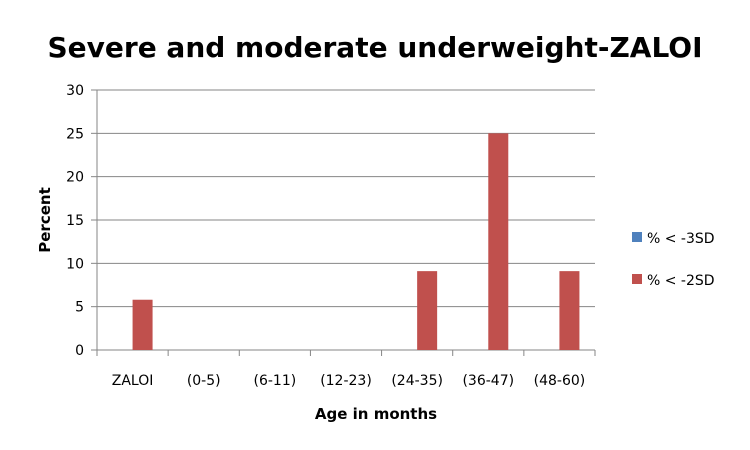  What do you see at coordinates (681, 281) in the screenshot?
I see `legend-label: % < -2SD` at bounding box center [681, 281].